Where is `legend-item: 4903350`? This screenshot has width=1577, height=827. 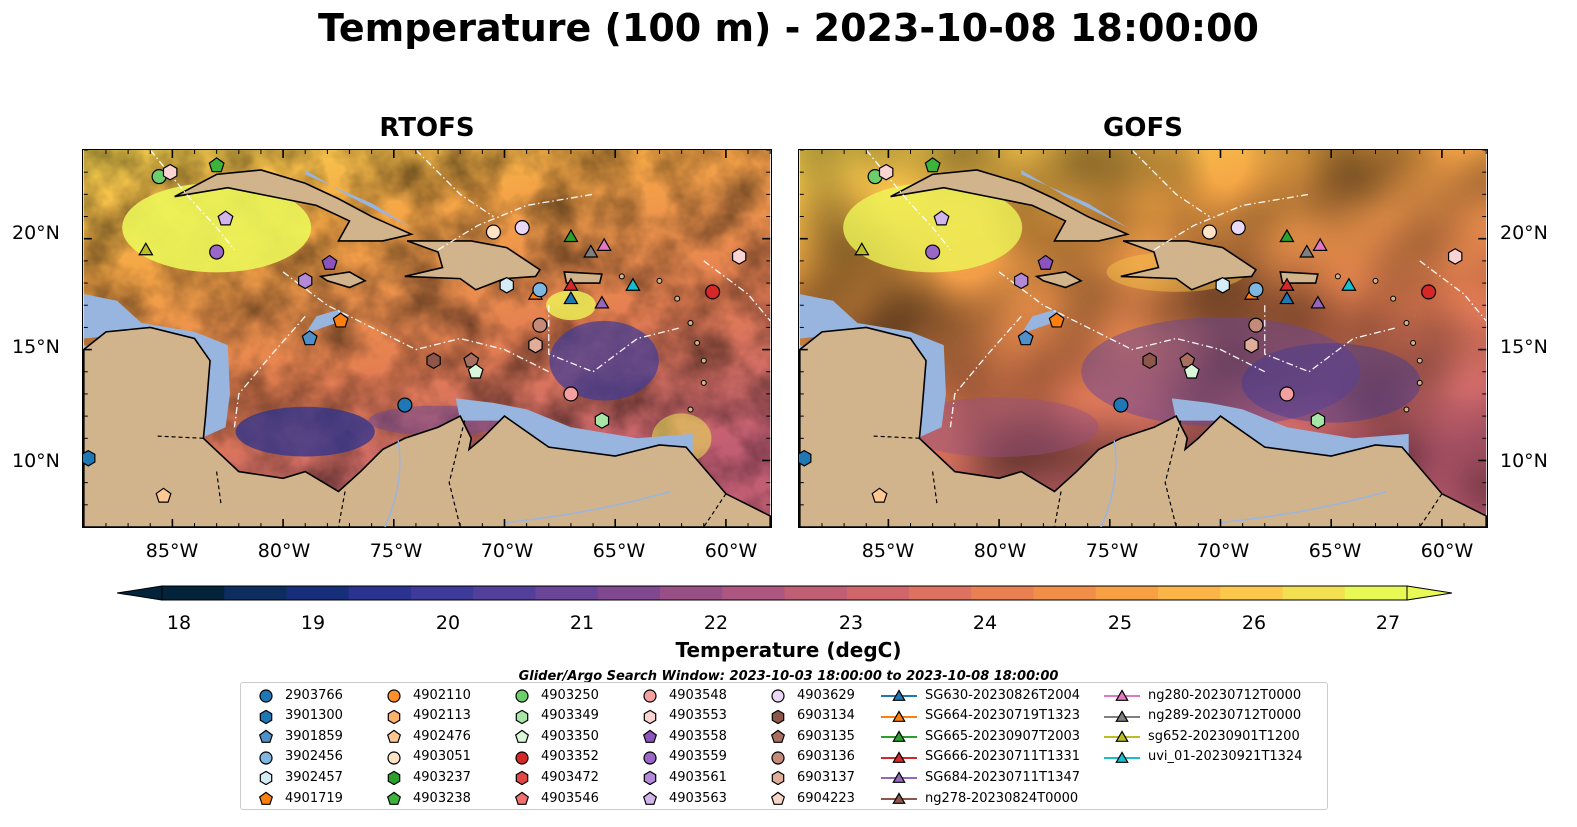
legend-item: 4903350 is located at coordinates (555, 736).